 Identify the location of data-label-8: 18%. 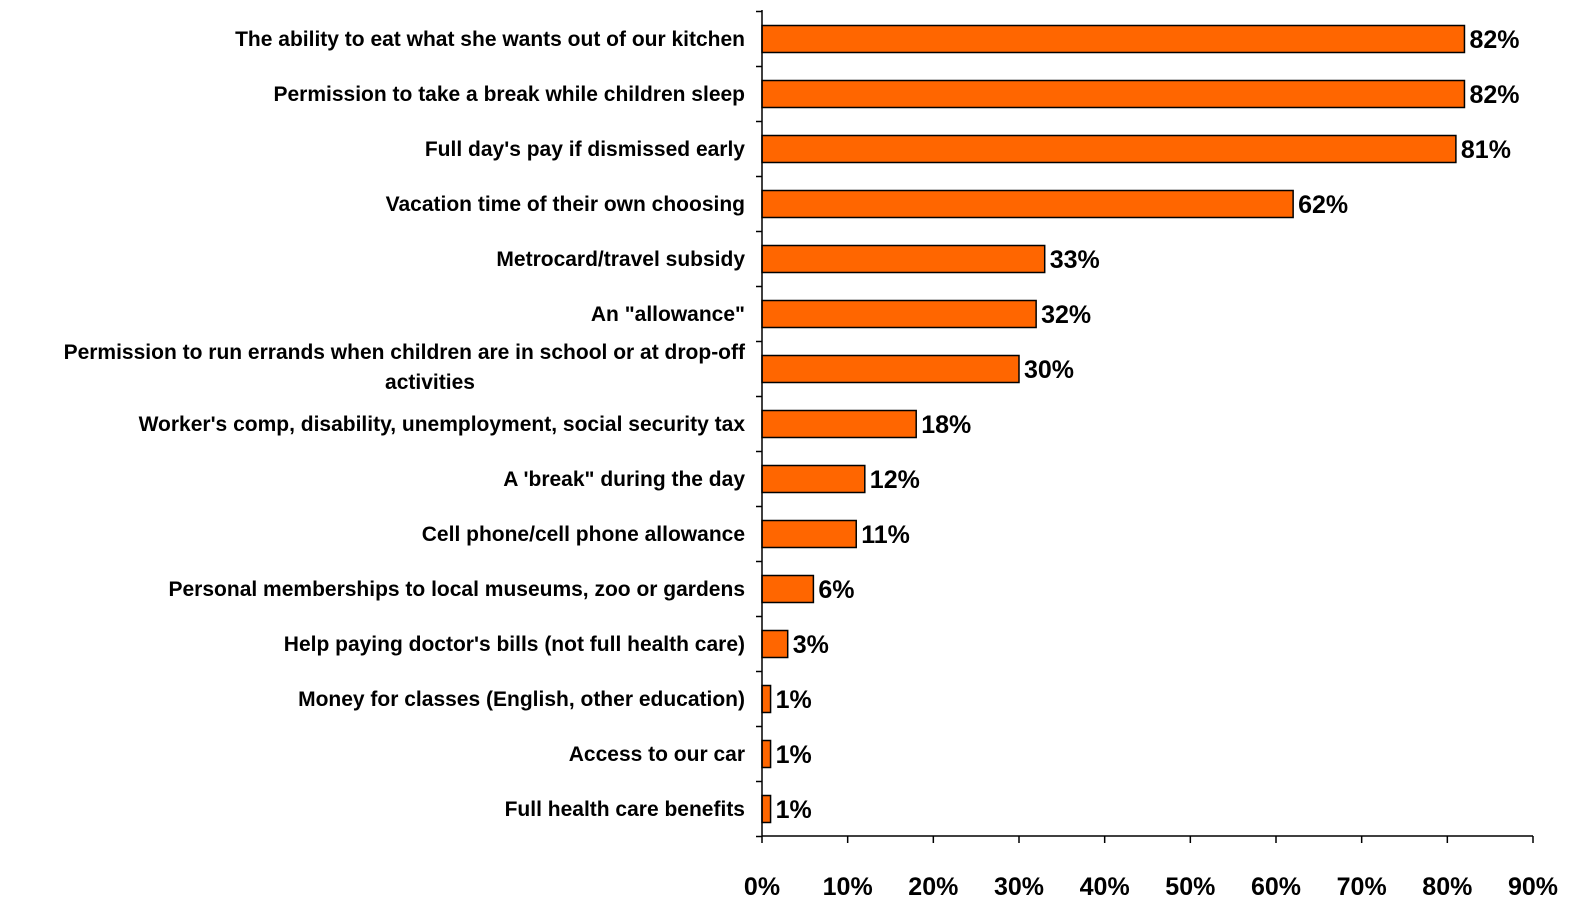
(946, 425).